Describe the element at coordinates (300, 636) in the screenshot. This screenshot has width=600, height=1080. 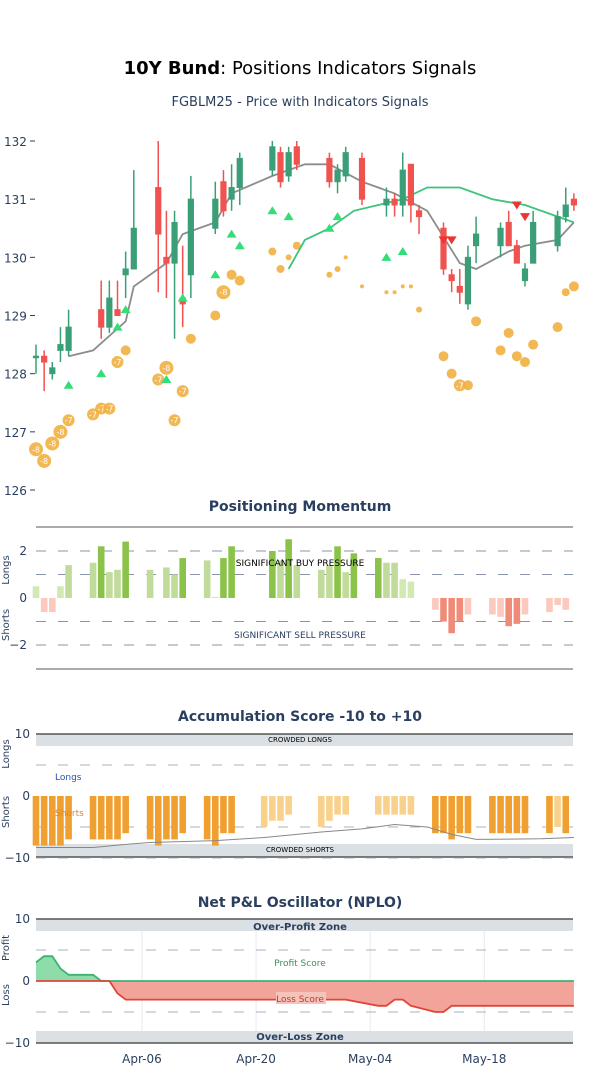
I see `sell-pressure-annotation: SIGNIFICANT SELL PRESSURE` at that location.